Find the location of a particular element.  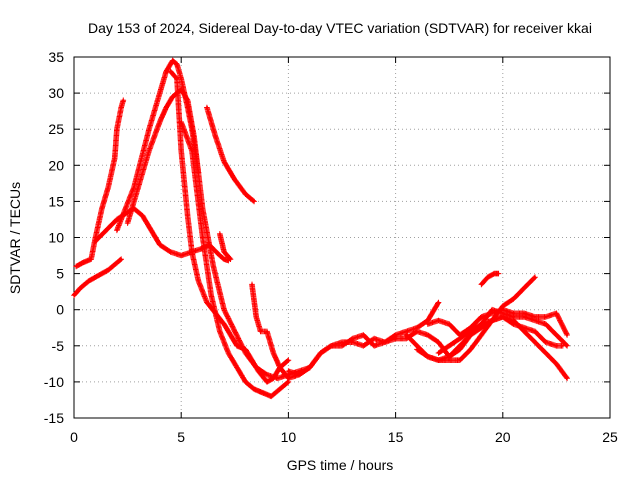

x-tick-labels: 0 5 10 15 20 25 is located at coordinates (344, 437).